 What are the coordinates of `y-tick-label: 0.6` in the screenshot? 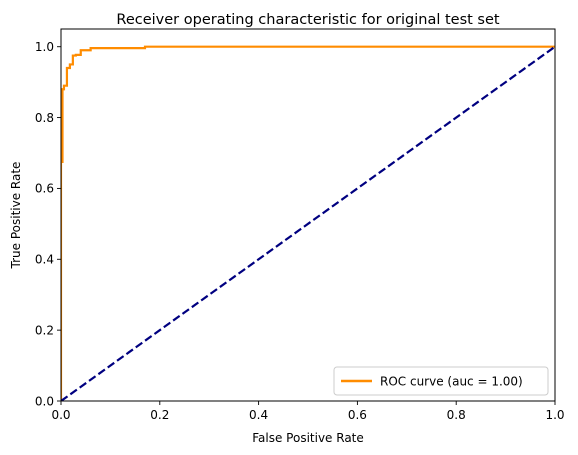 It's located at (44, 189).